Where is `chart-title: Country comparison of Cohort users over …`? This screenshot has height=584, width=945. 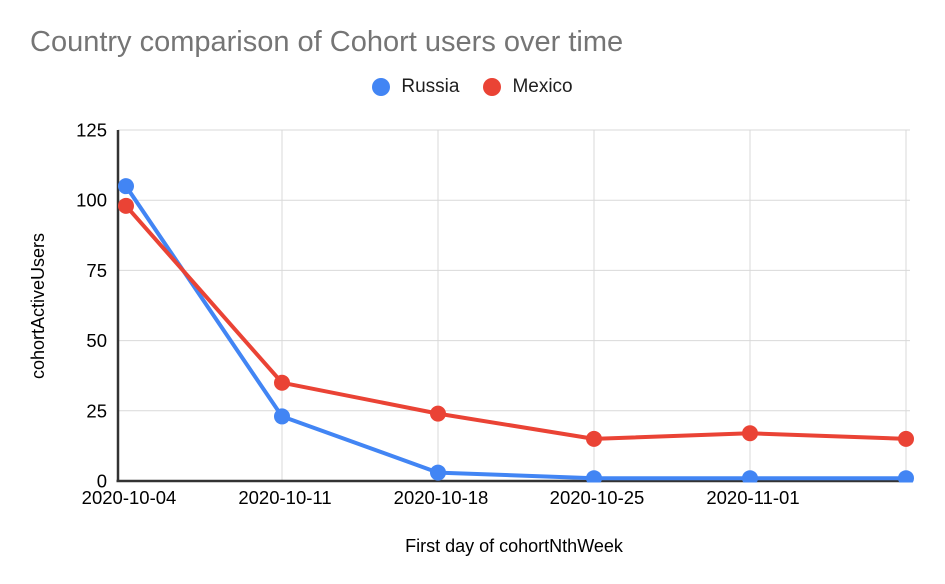 chart-title: Country comparison of Cohort users over … is located at coordinates (327, 42).